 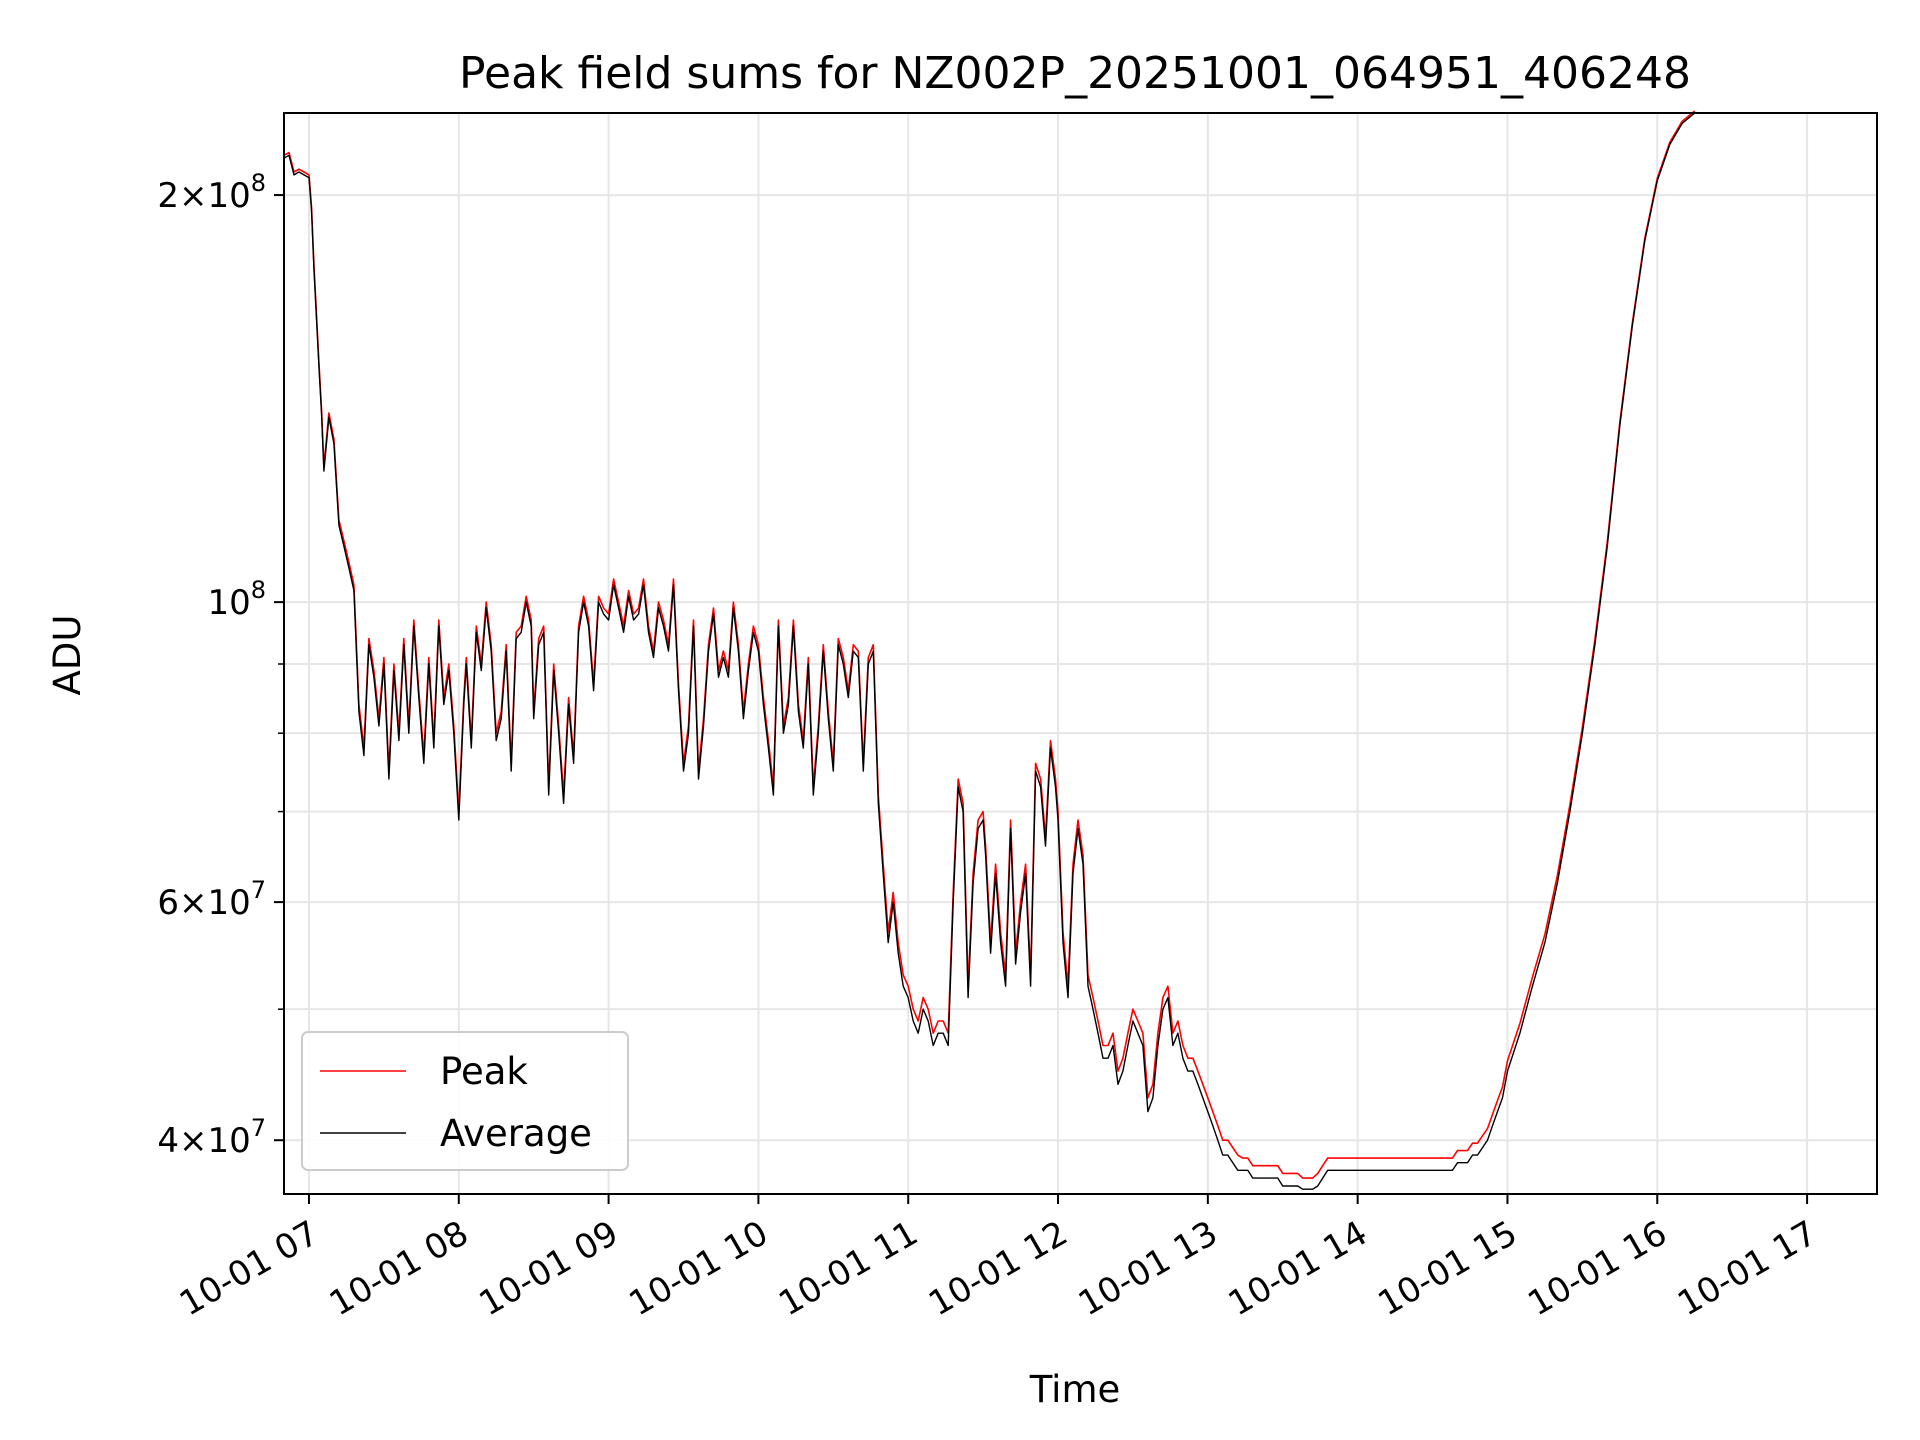 What do you see at coordinates (1075, 1389) in the screenshot?
I see `x-axis-label: Time` at bounding box center [1075, 1389].